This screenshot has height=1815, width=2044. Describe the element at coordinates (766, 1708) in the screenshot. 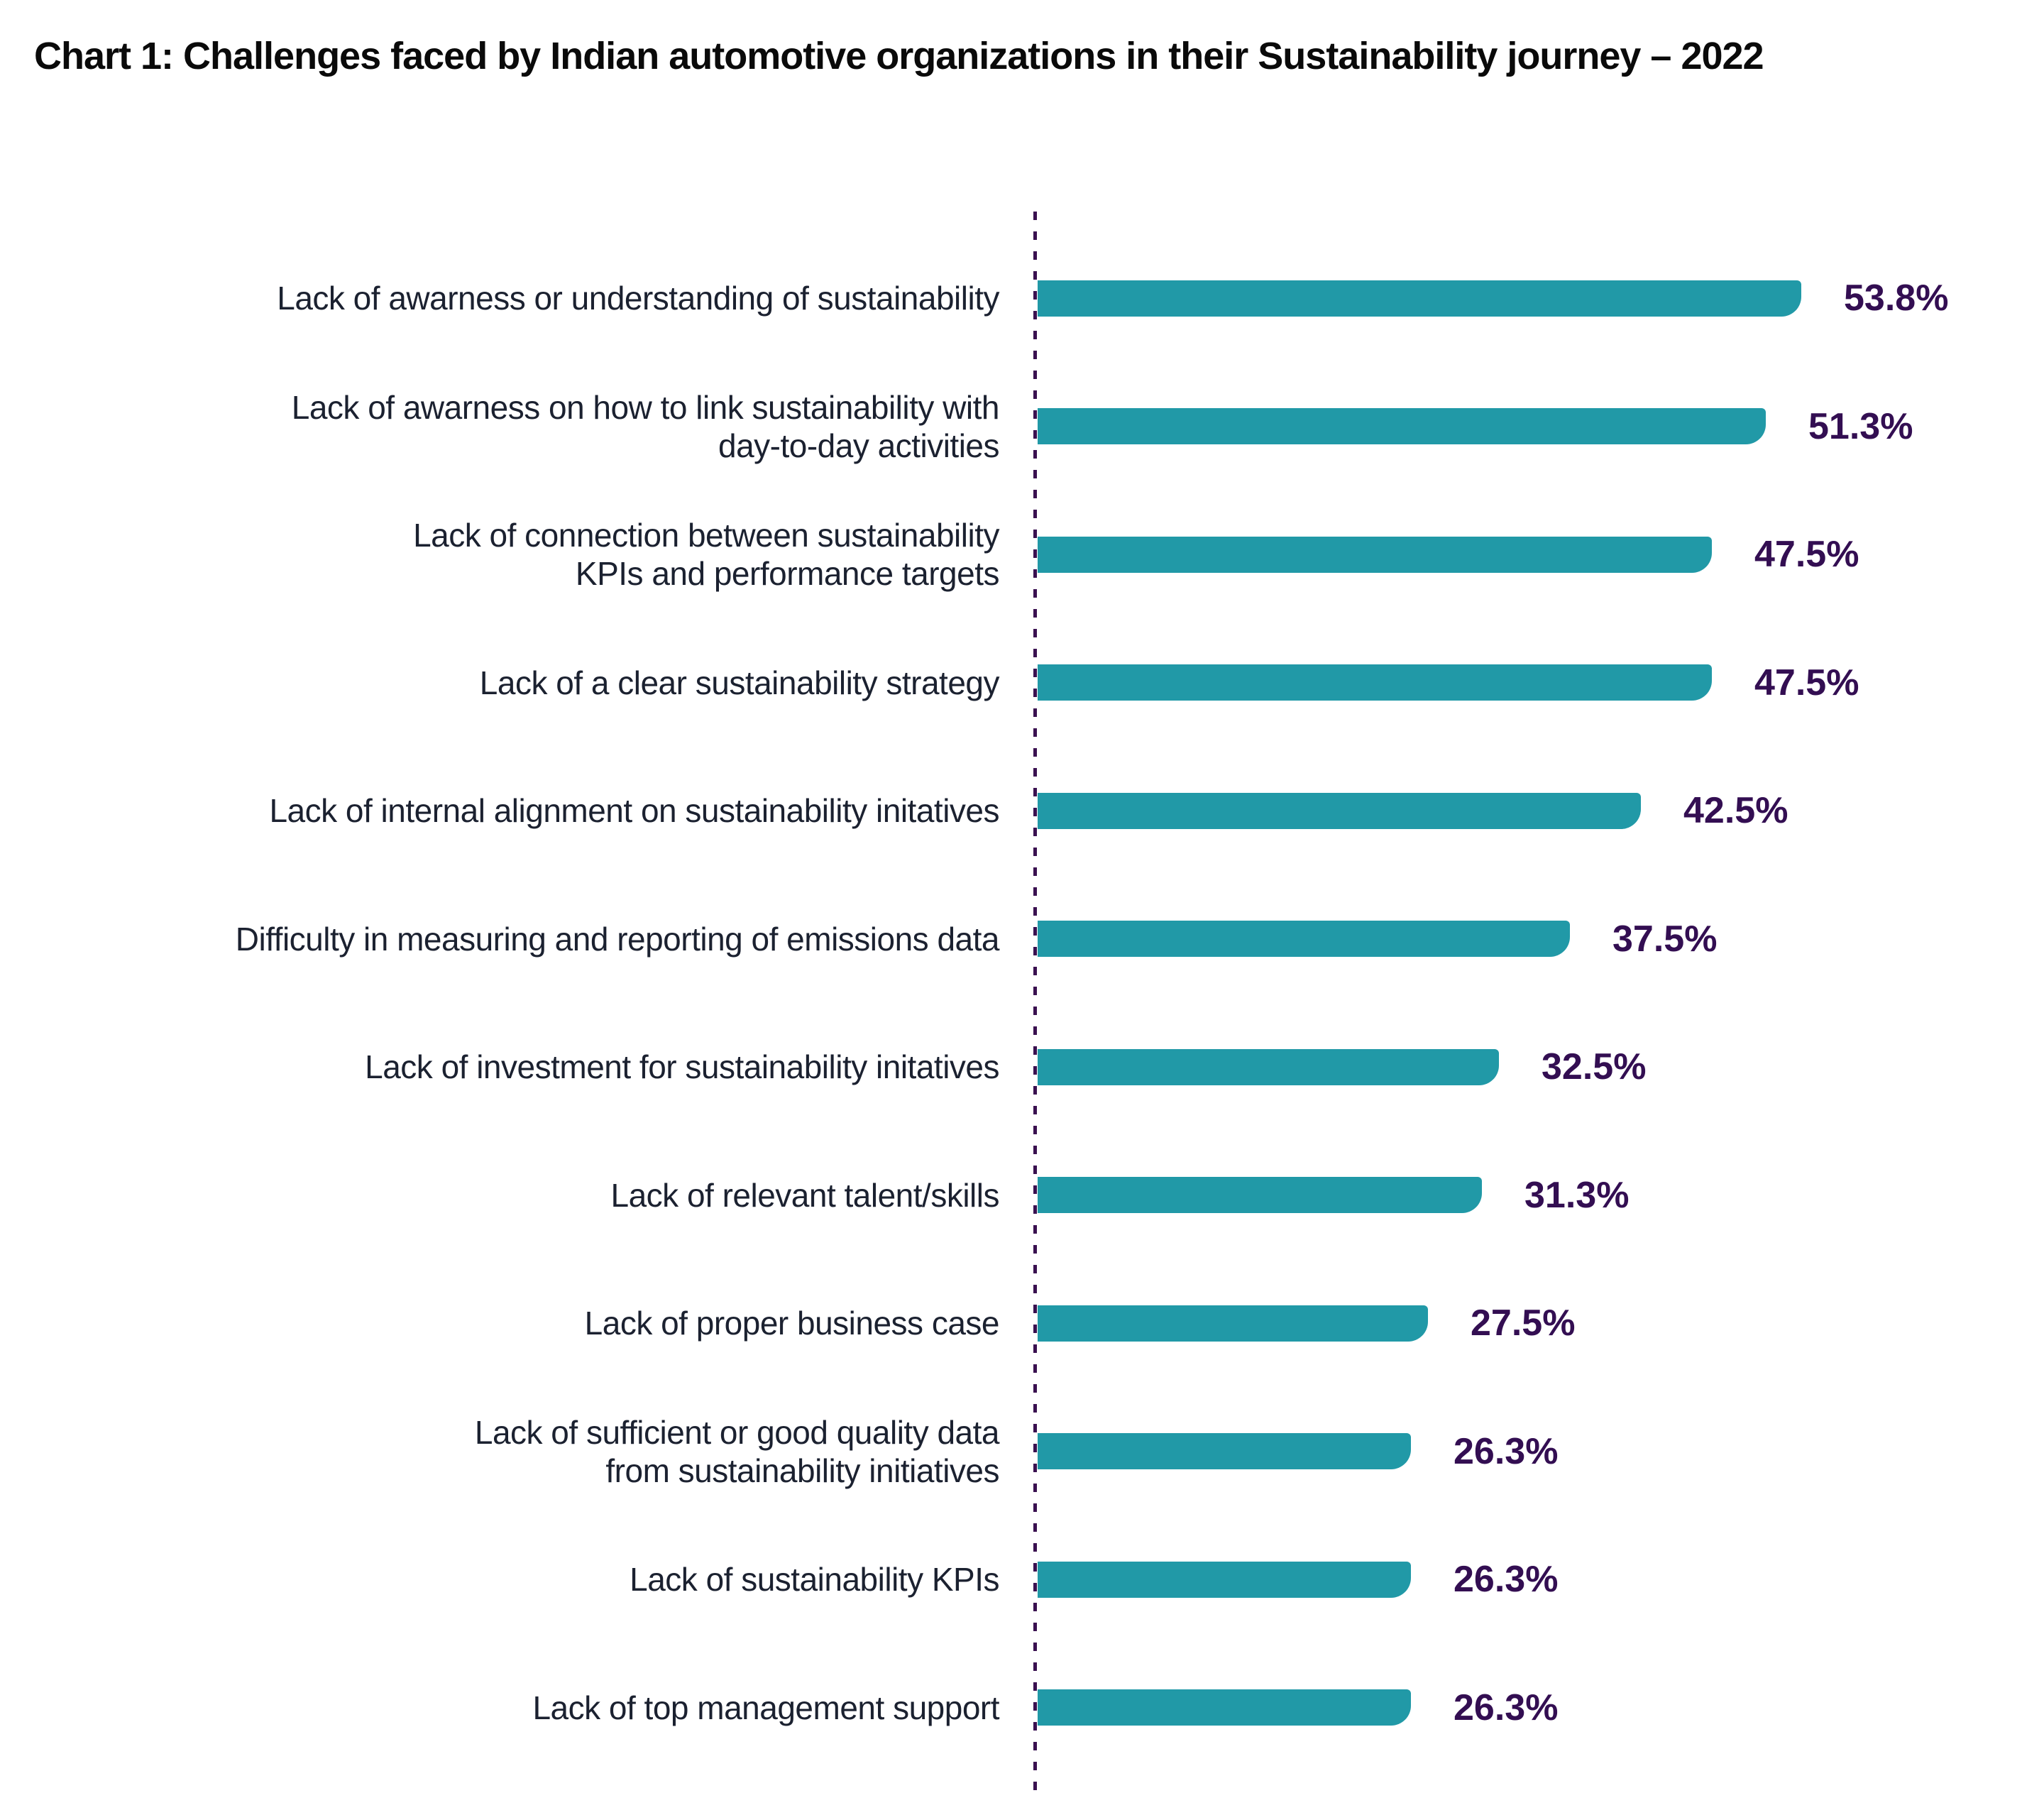

I see `category-label: Lack of top management support` at that location.